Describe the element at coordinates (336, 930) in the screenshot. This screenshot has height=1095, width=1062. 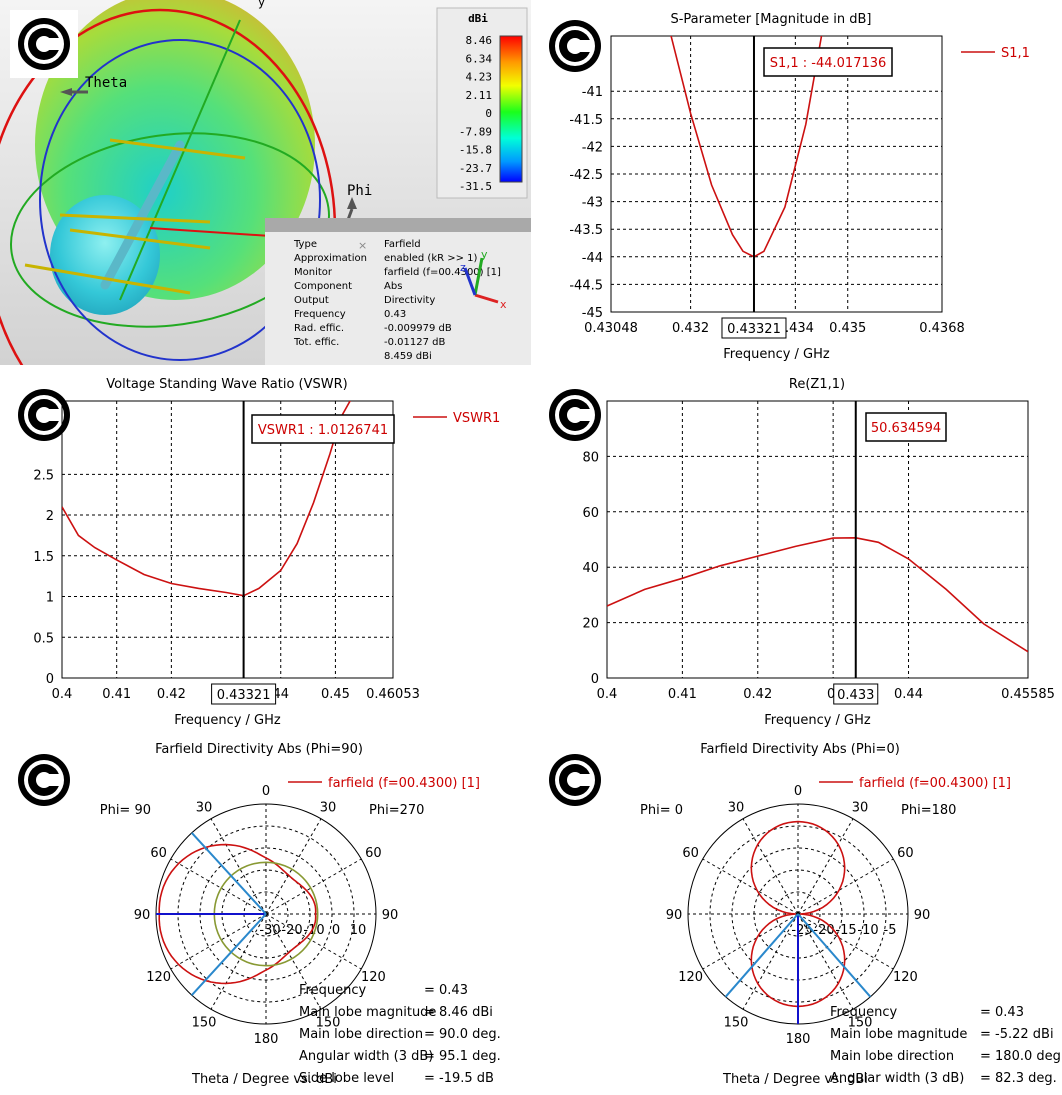
I see `radial-tick-label: 0` at that location.